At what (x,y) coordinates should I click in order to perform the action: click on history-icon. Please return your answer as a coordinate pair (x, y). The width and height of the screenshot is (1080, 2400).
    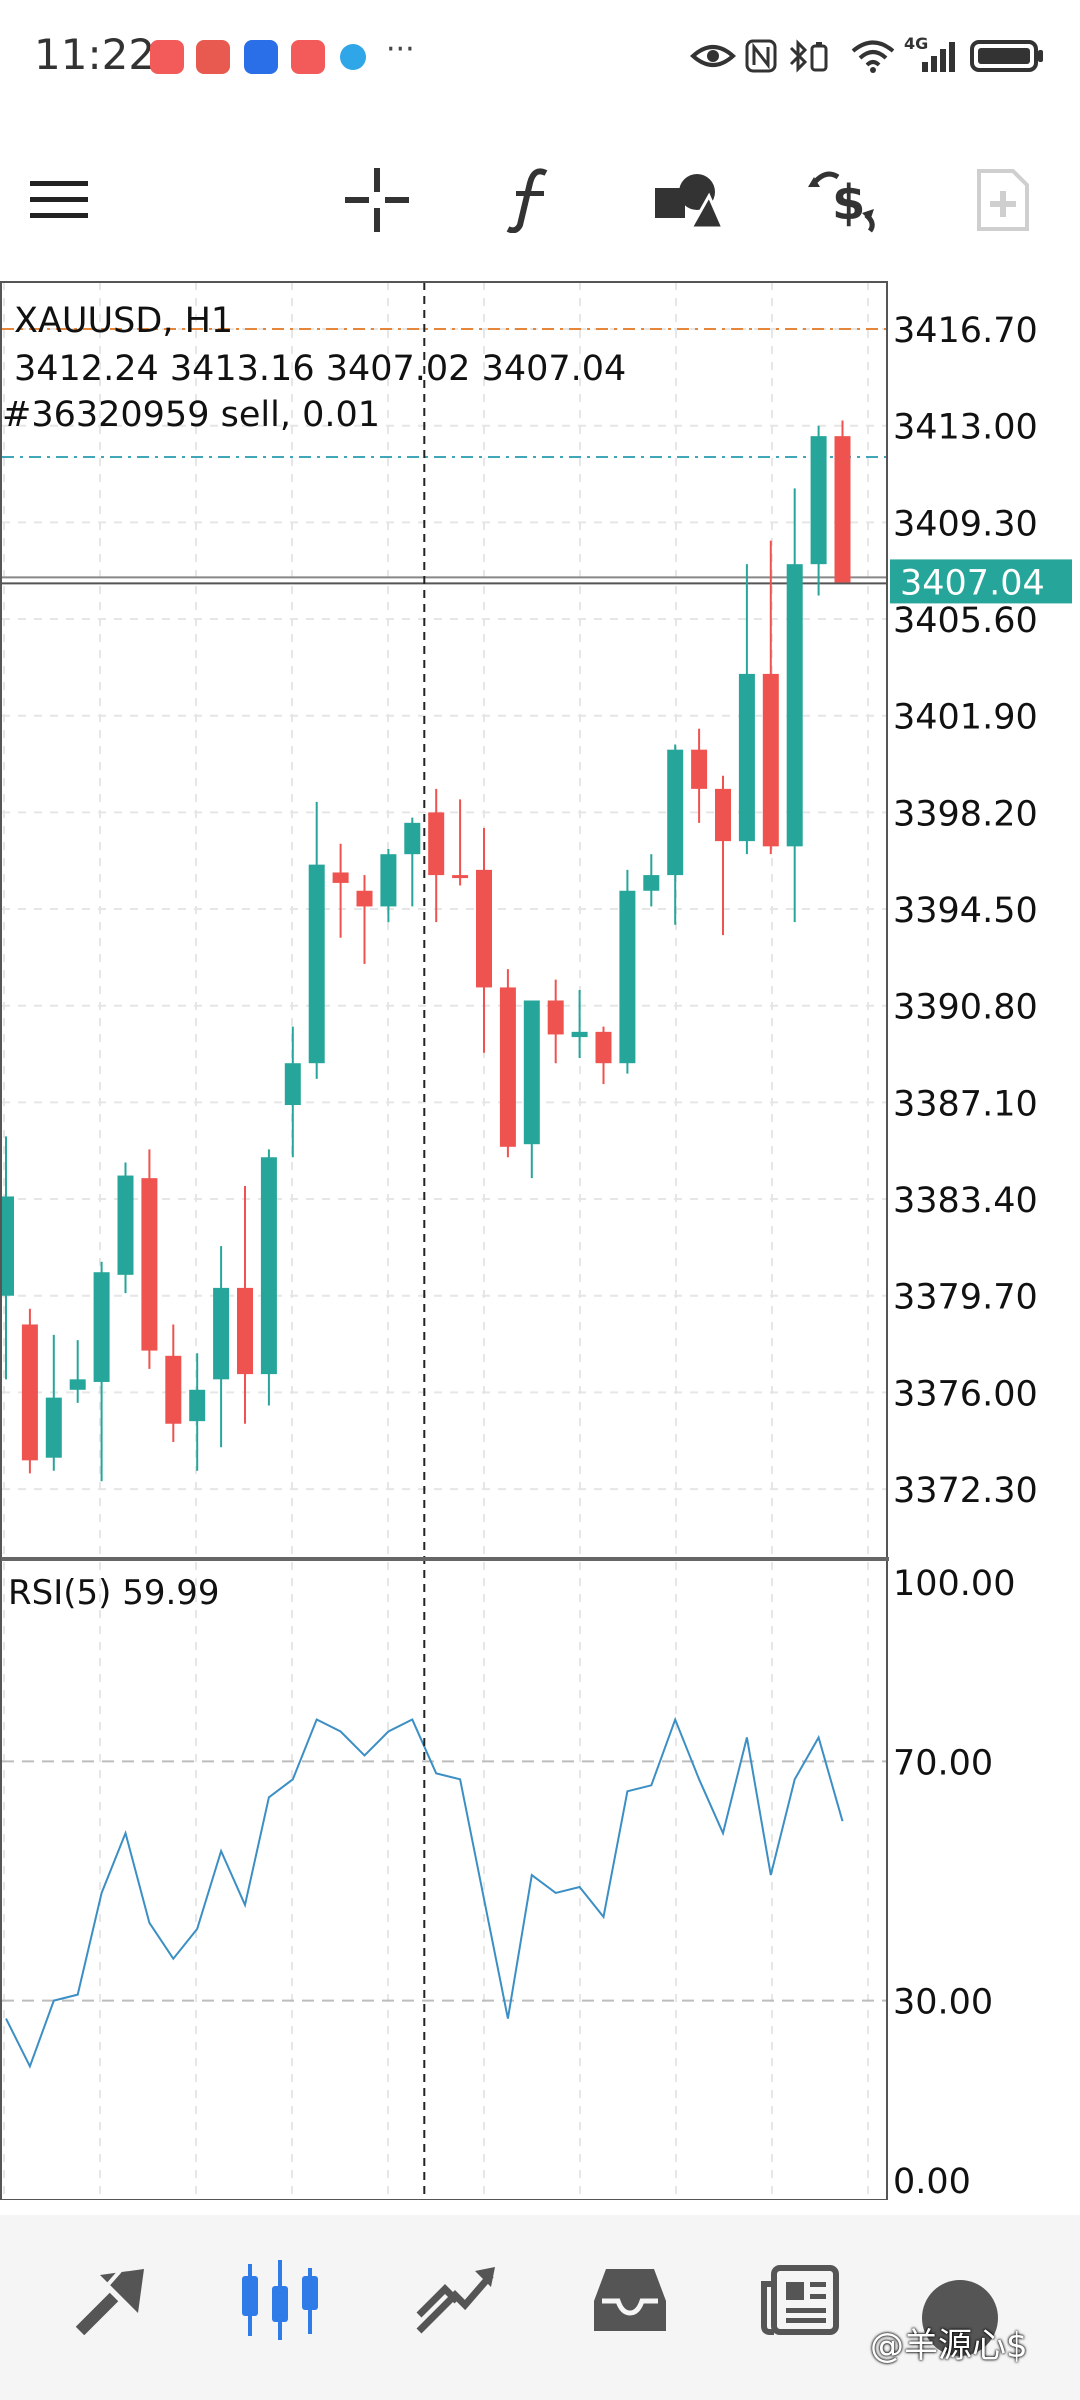
    Looking at the image, I should click on (630, 2300).